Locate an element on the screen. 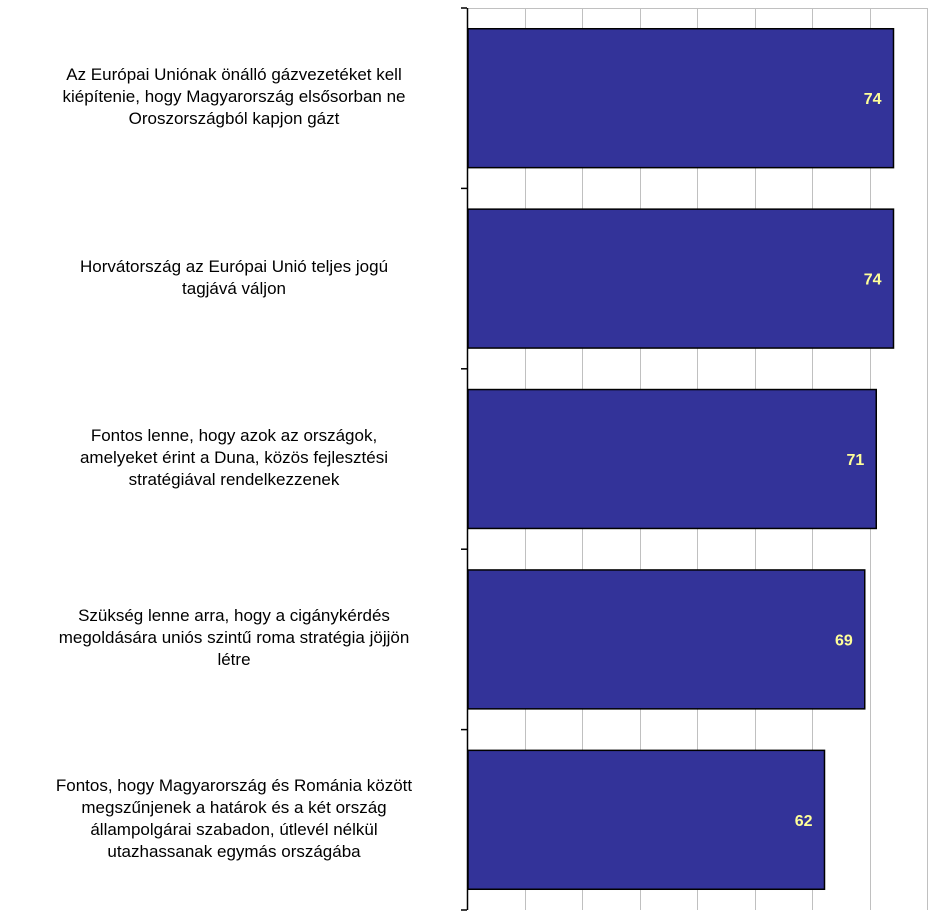 This screenshot has height=915, width=928. data-label: 71 is located at coordinates (855, 460).